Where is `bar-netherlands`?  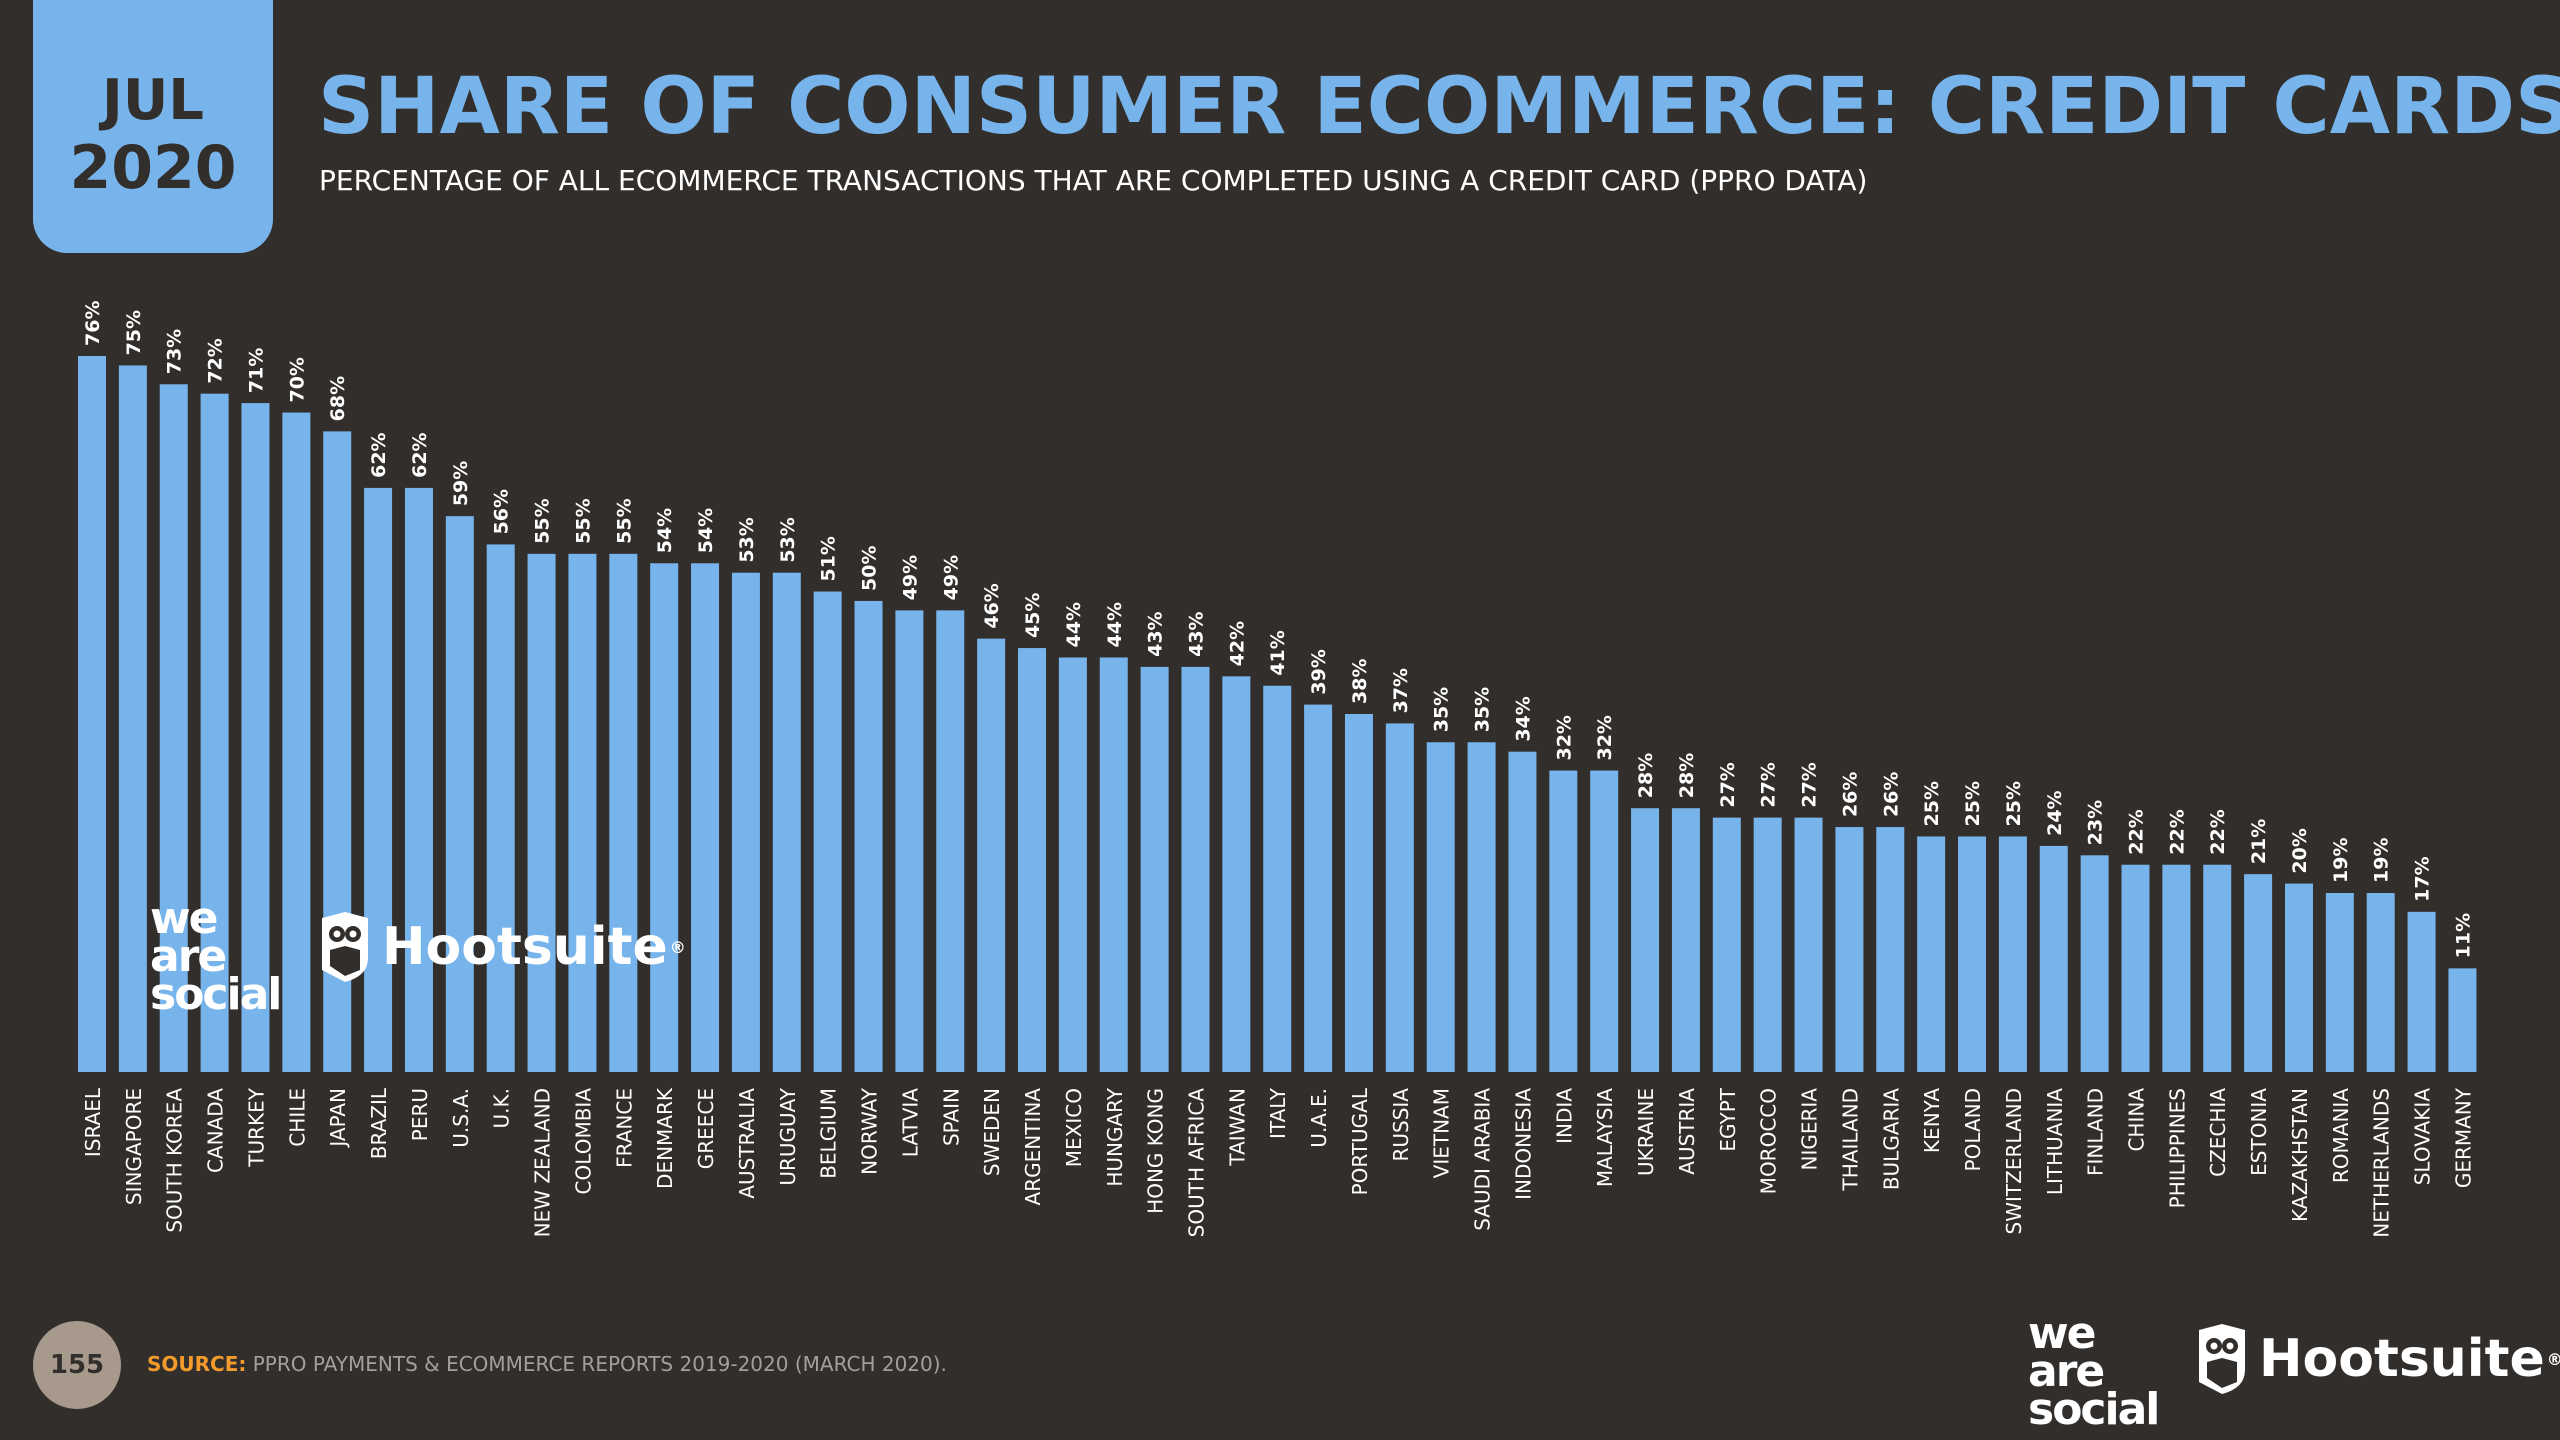
bar-netherlands is located at coordinates (2380, 982).